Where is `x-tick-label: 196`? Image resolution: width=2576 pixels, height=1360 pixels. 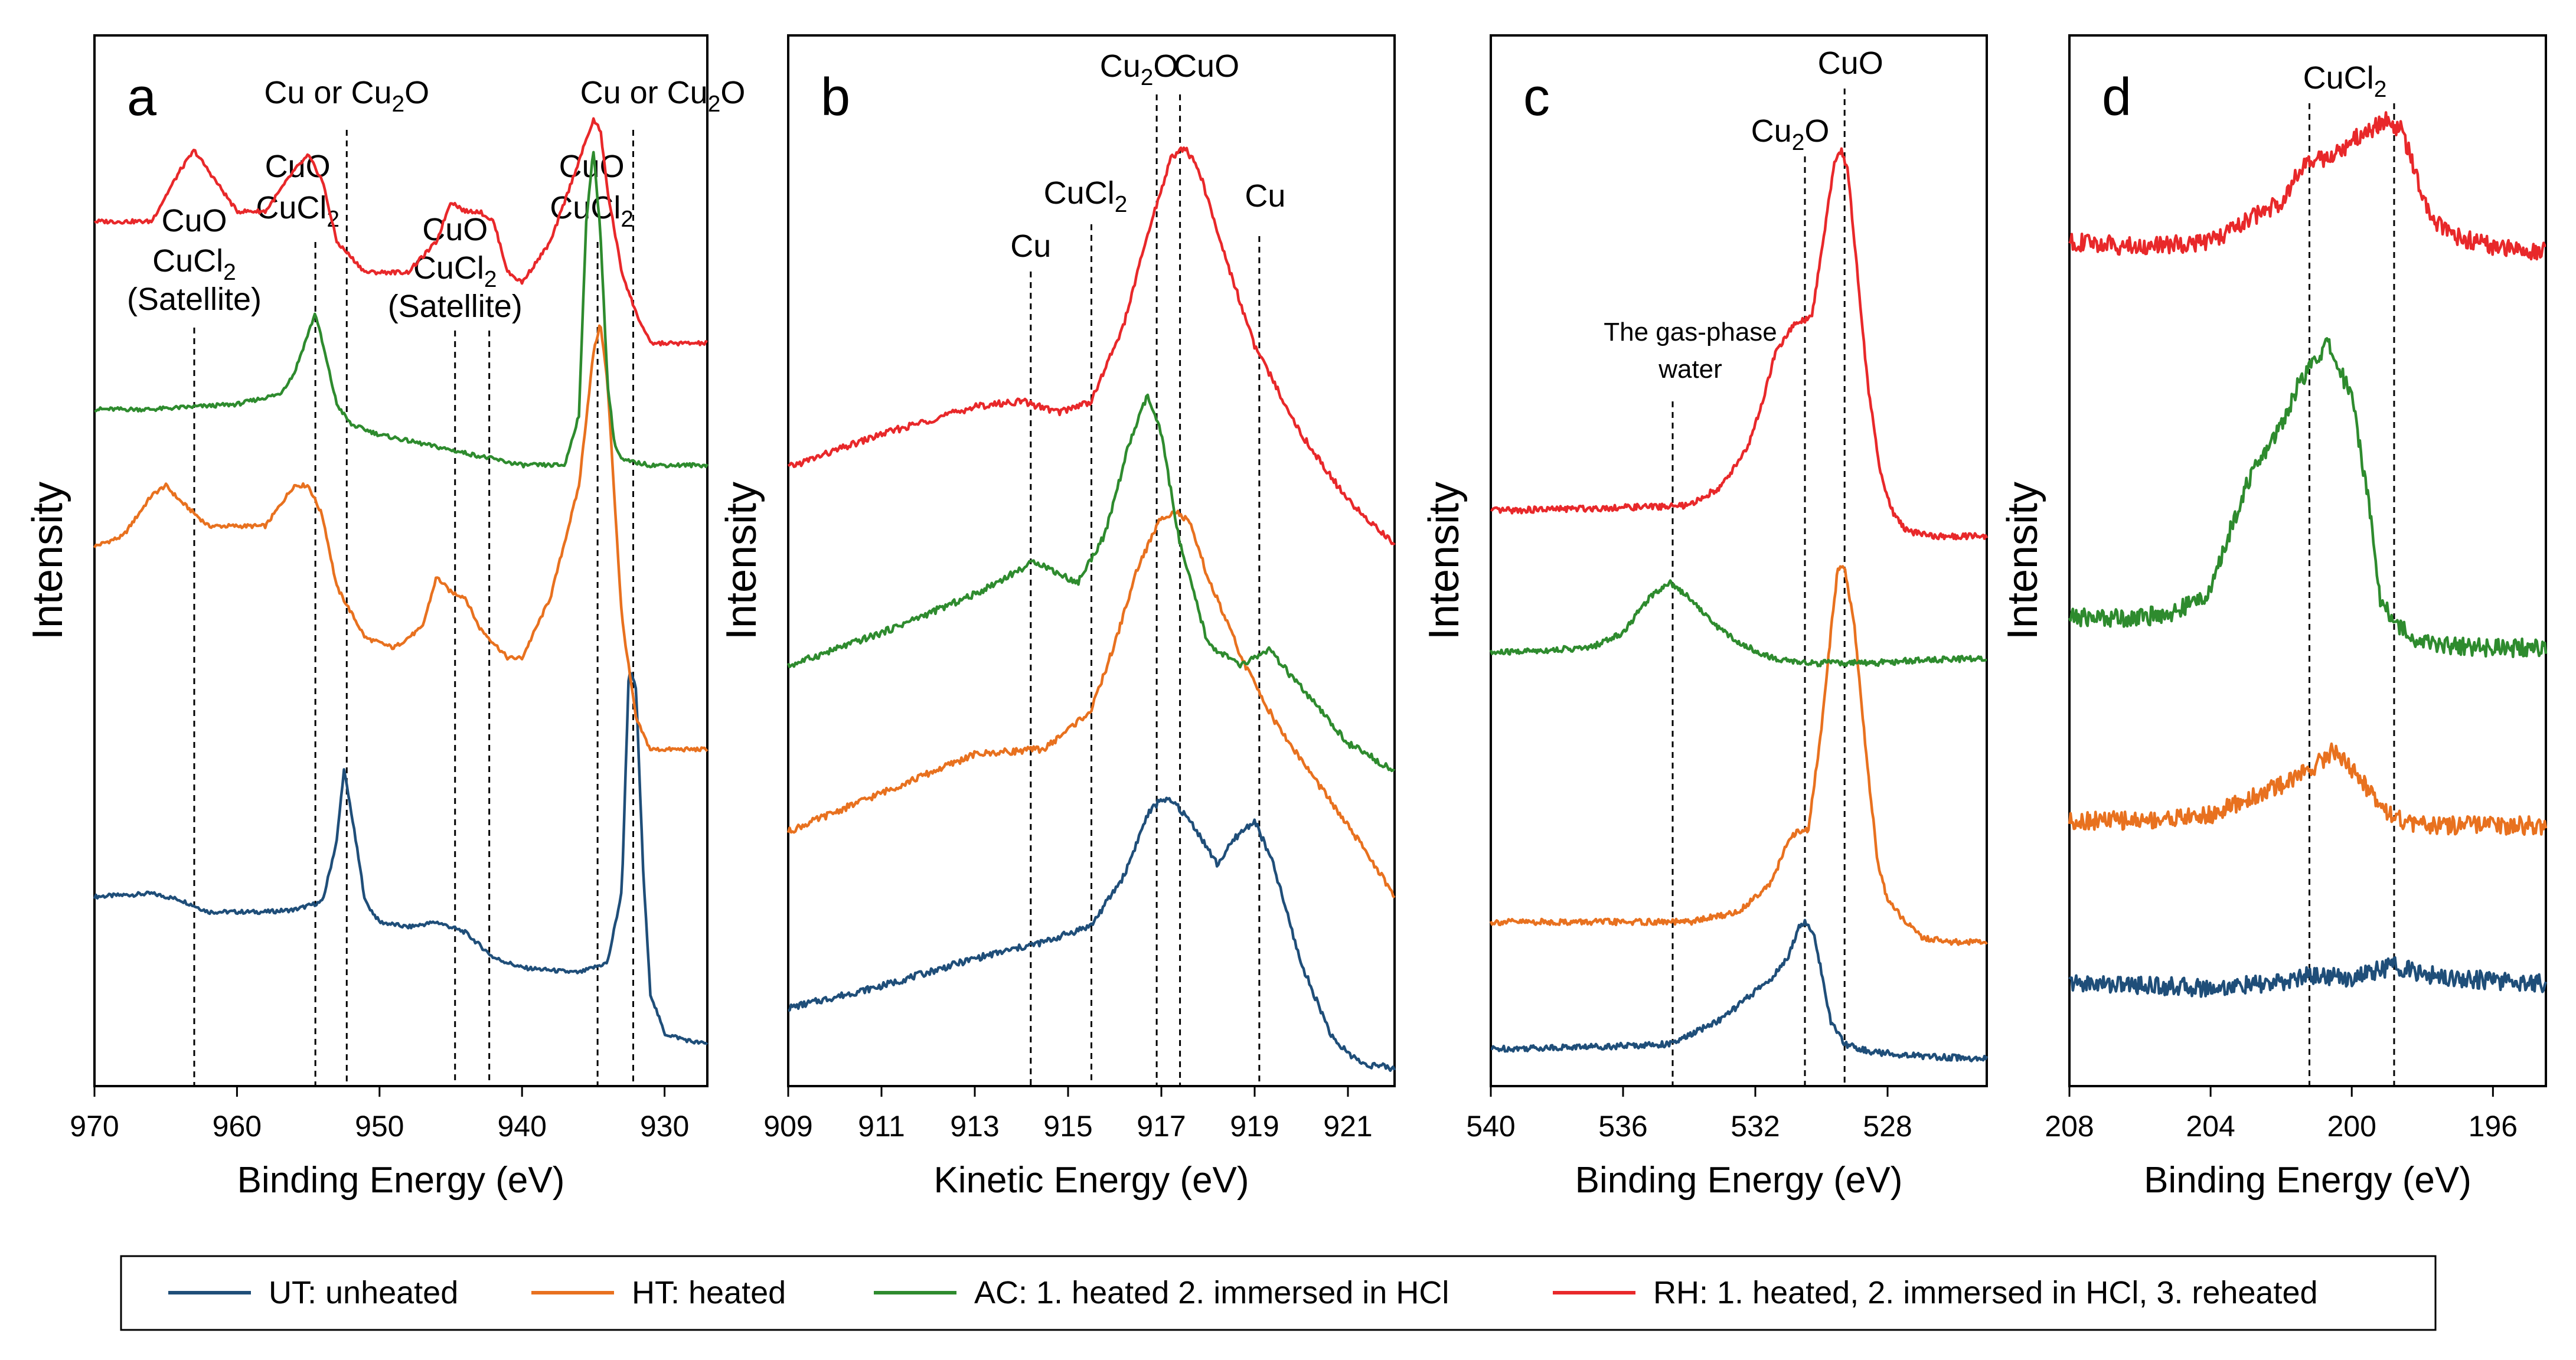
x-tick-label: 196 is located at coordinates (2493, 1126).